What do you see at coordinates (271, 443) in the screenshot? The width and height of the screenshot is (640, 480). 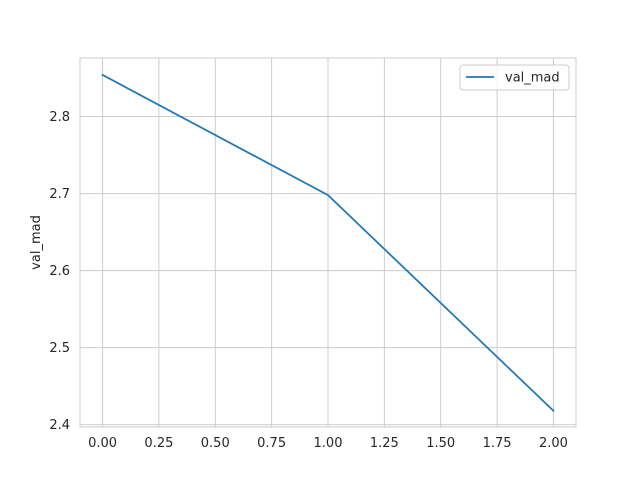 I see `x-tick-label: 0.75` at bounding box center [271, 443].